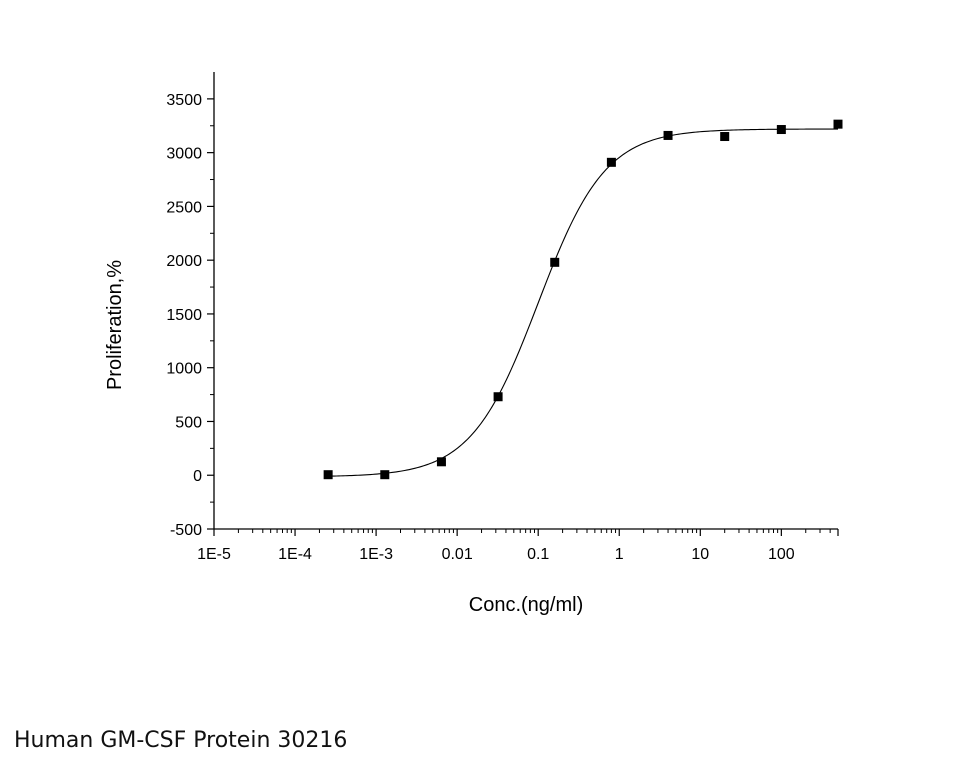  I want to click on x-tick-label: 0.01, so click(457, 554).